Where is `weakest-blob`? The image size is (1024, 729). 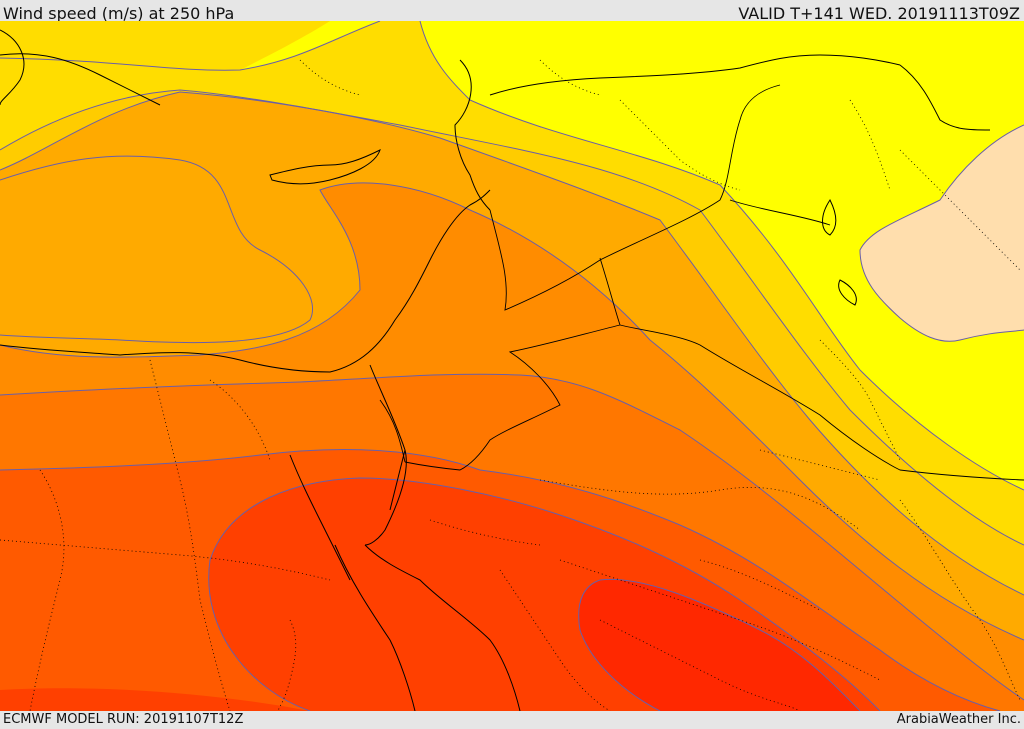
weakest-blob is located at coordinates (942, 233).